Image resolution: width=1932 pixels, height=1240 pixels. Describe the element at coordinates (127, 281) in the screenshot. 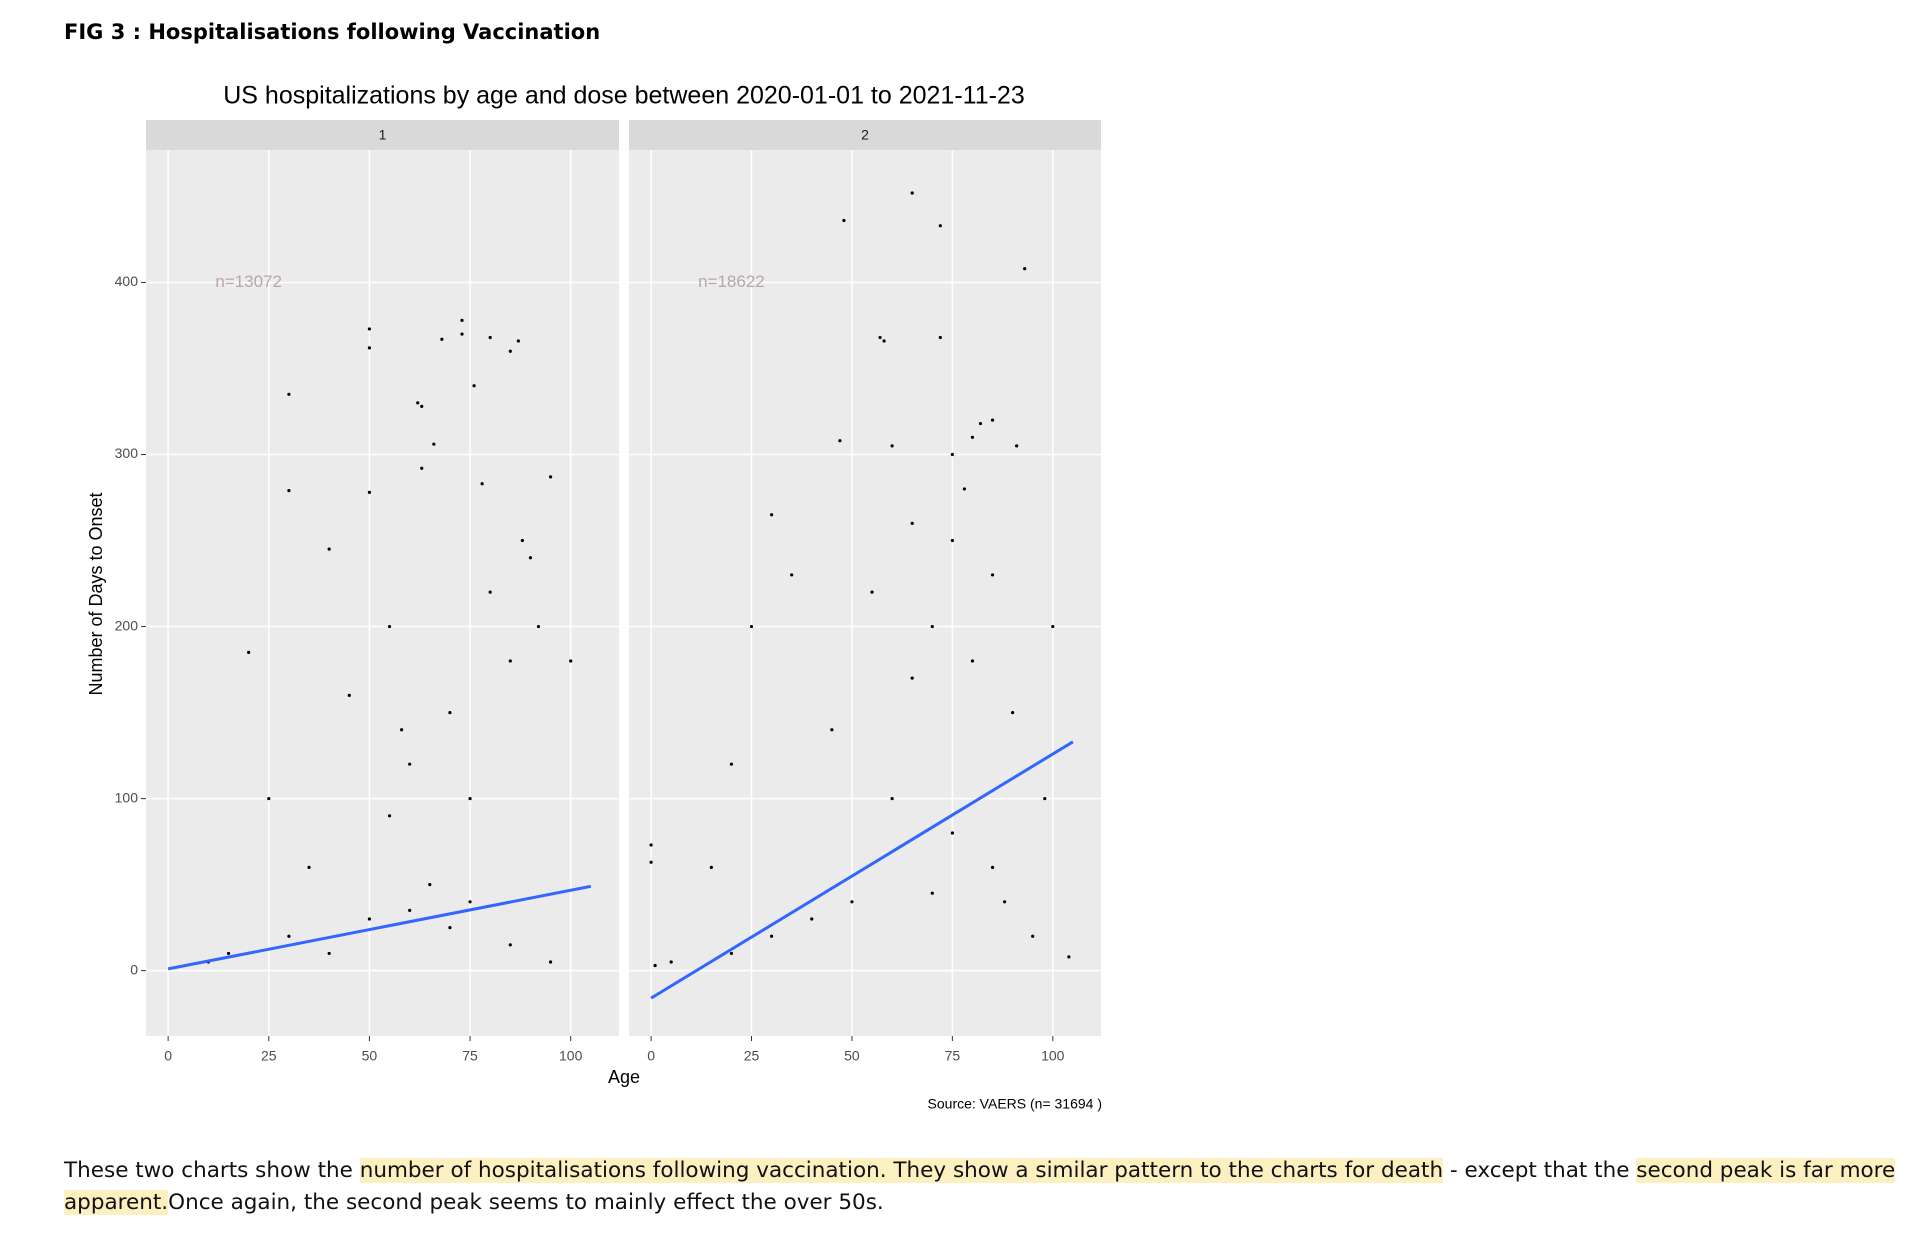

I see `y-tick-label: 400` at that location.